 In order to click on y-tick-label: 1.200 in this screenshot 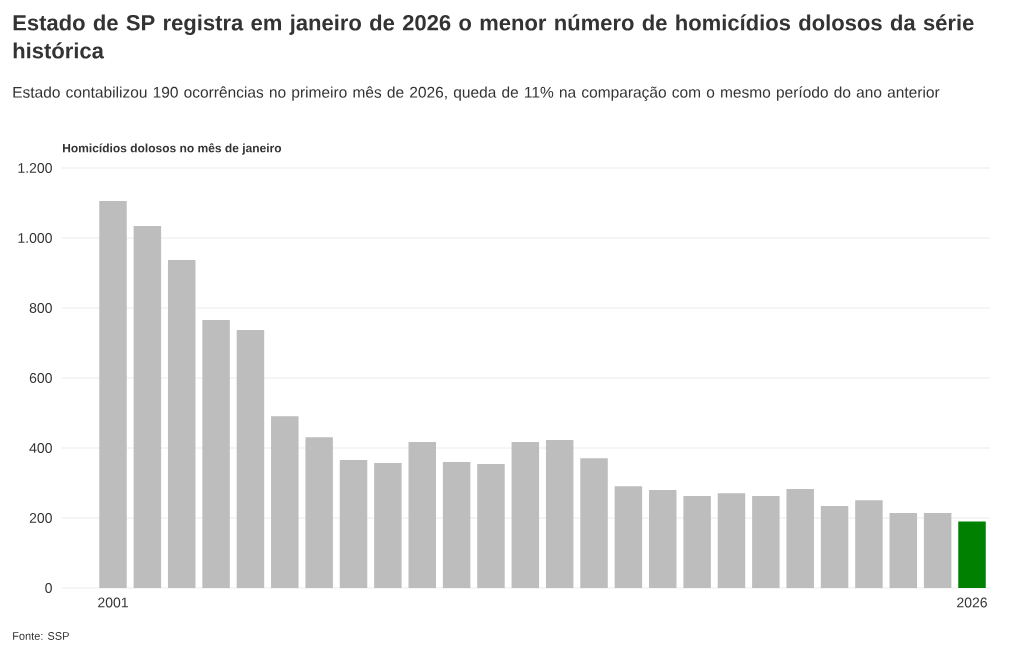, I will do `click(35, 168)`.